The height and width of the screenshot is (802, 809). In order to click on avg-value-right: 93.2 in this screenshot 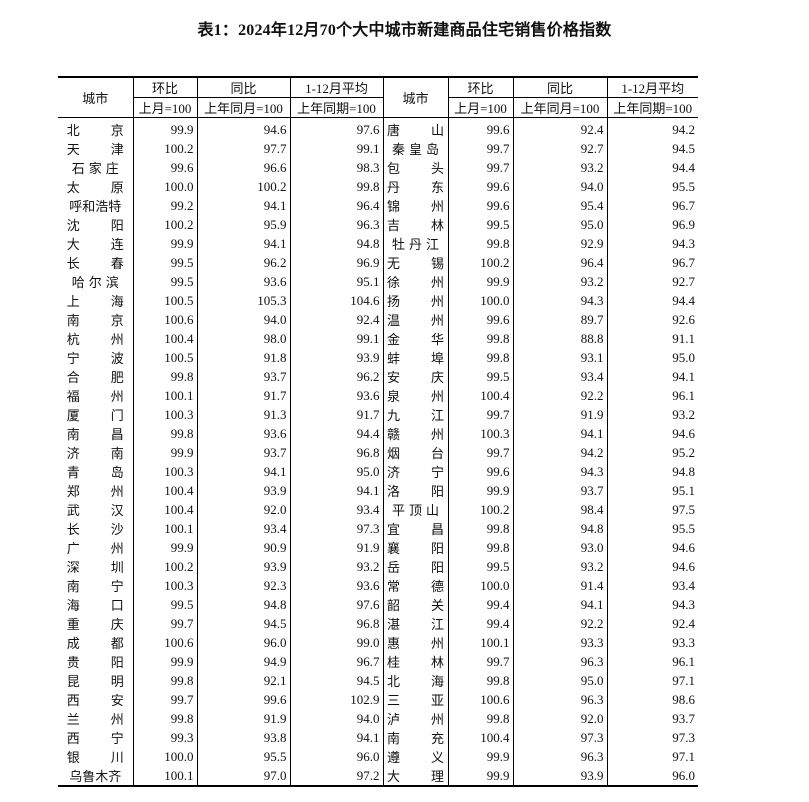, I will do `click(683, 414)`.